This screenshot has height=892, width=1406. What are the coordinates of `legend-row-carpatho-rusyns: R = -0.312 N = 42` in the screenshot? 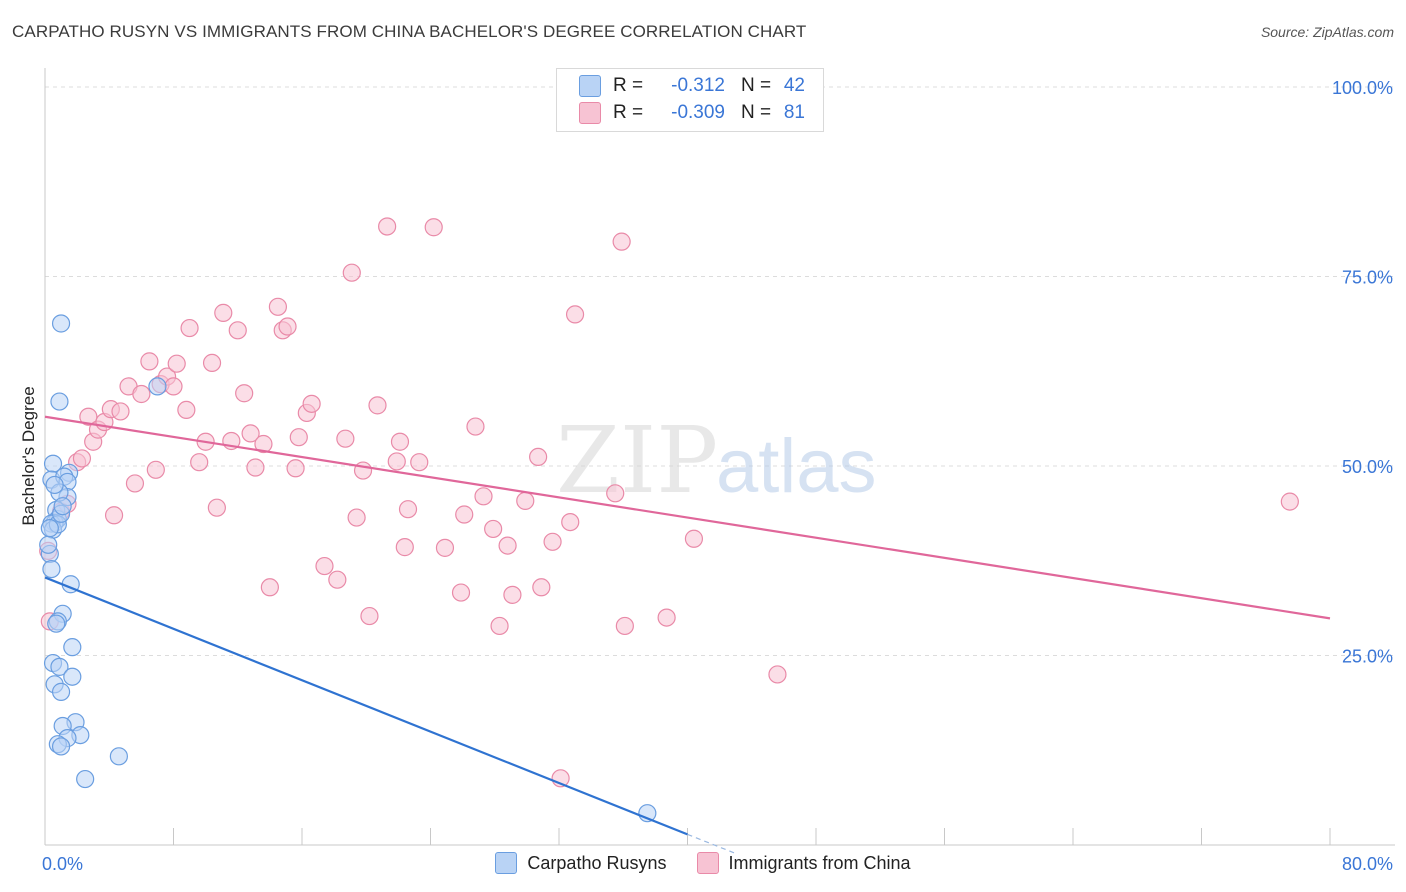 It's located at (692, 86).